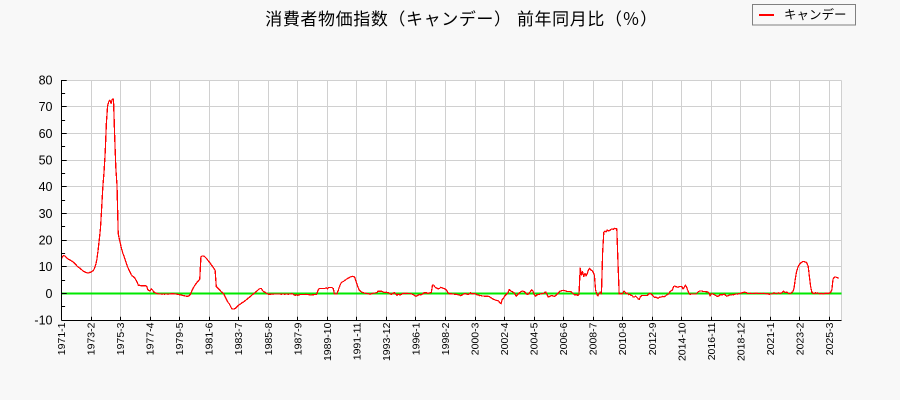  Describe the element at coordinates (151, 338) in the screenshot. I see `svg-text: 1977-4` at that location.